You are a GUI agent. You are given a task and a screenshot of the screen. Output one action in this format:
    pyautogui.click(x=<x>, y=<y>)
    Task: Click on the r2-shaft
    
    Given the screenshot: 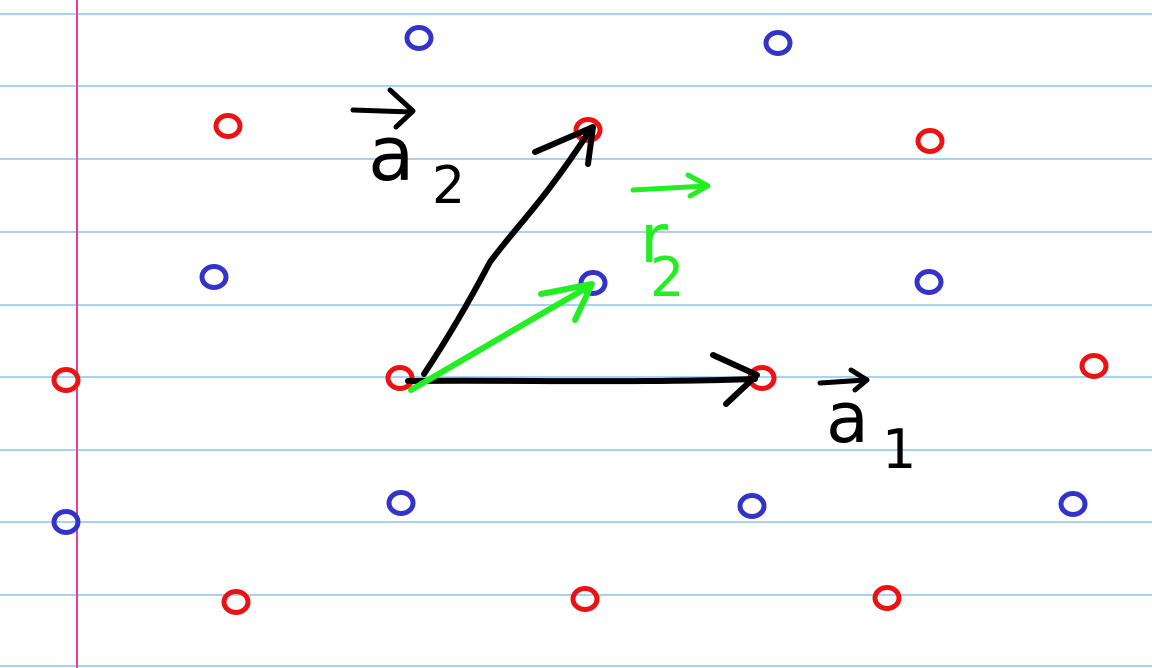 What is the action you would take?
    pyautogui.click(x=500, y=338)
    